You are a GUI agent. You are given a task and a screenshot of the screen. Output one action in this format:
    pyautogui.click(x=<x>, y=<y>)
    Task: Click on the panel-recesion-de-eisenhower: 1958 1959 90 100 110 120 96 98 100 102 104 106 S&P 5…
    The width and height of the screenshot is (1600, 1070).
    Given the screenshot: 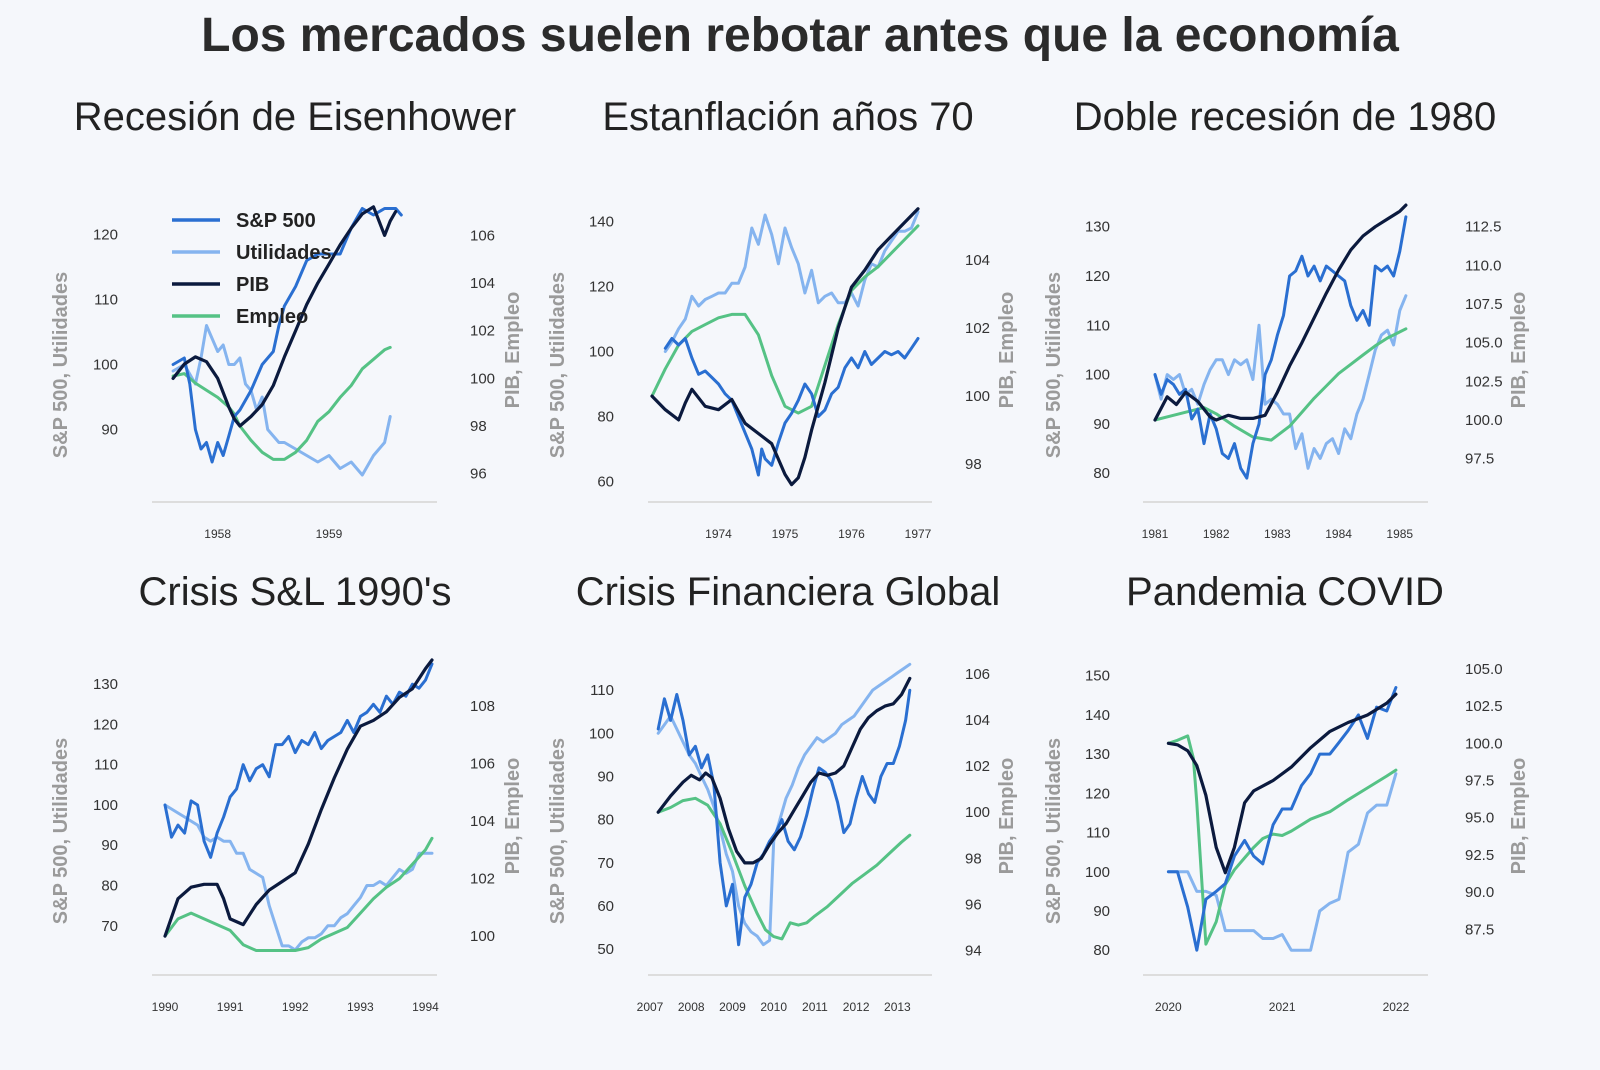 What is the action you would take?
    pyautogui.click(x=287, y=373)
    